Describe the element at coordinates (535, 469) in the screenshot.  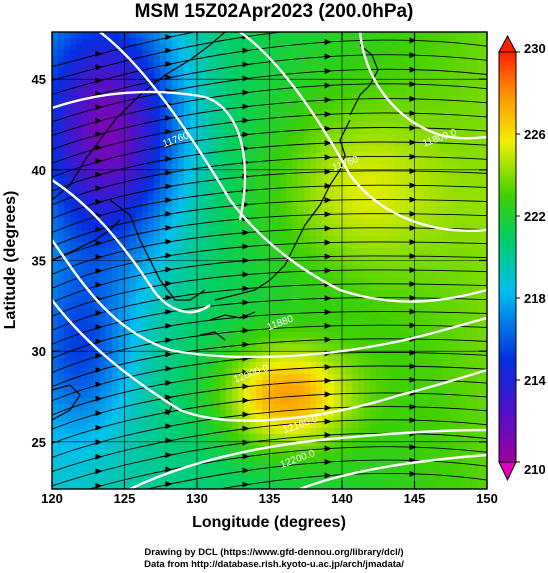
I see `colorbar-tick-label: 210` at that location.